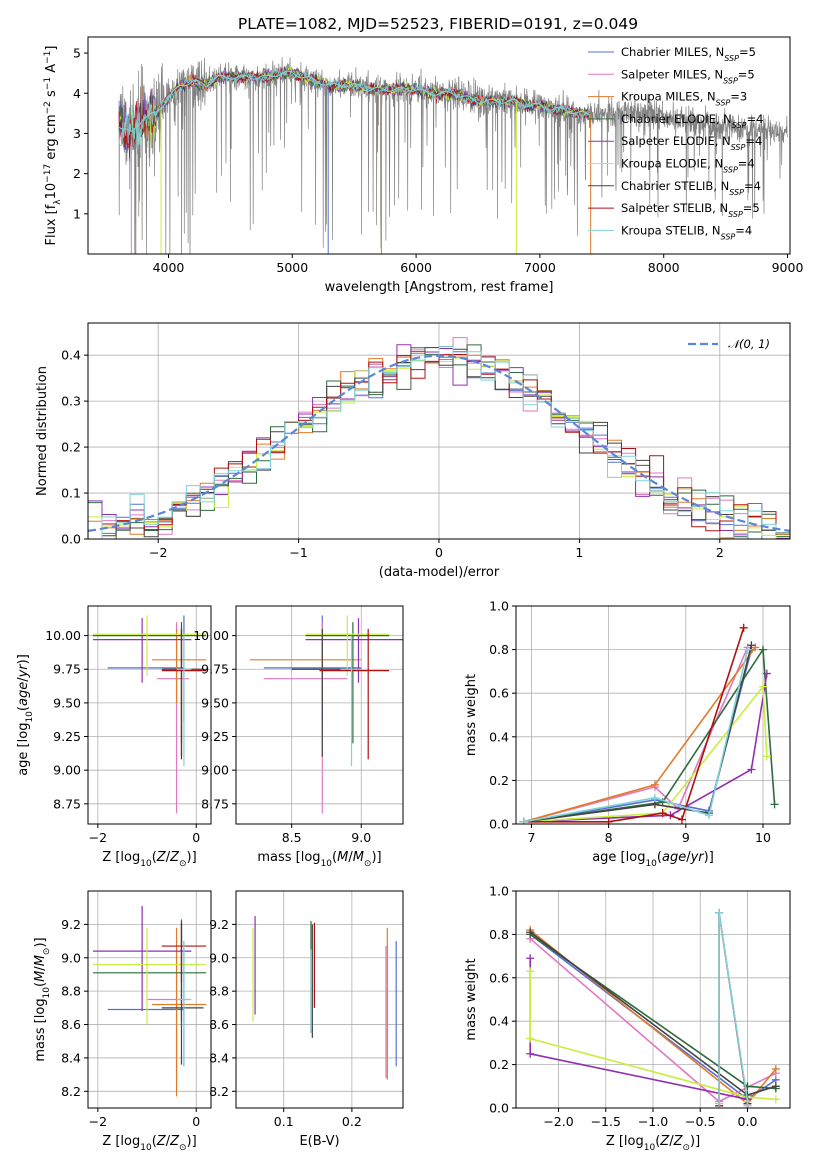 The width and height of the screenshot is (819, 1170). I want to click on massweight_vs_age-frame: 7 8 9 10 0.0 0.2 0.4 0.6 0.8 1.0, so click(640, 722).